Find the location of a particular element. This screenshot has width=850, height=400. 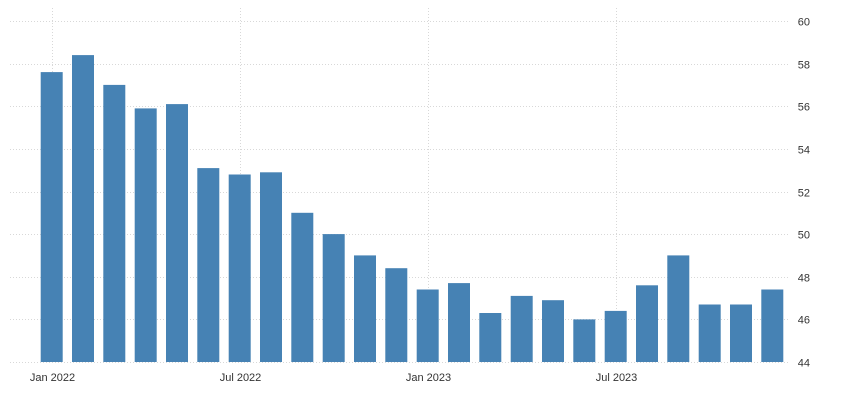

y-tick-label: 48 is located at coordinates (804, 279).